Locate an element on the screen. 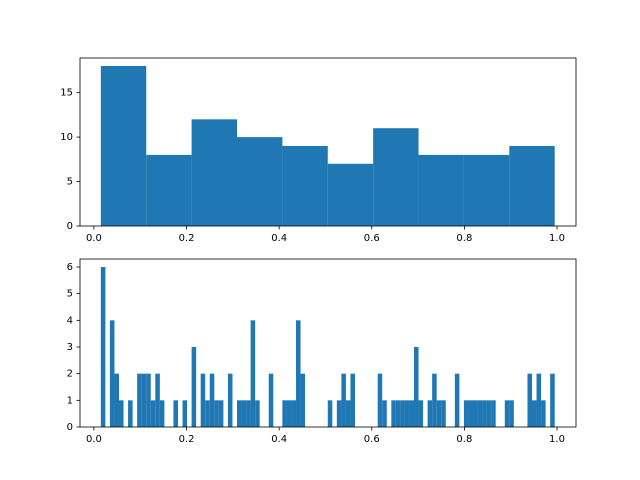  y-tick-label: 2 is located at coordinates (70, 374).